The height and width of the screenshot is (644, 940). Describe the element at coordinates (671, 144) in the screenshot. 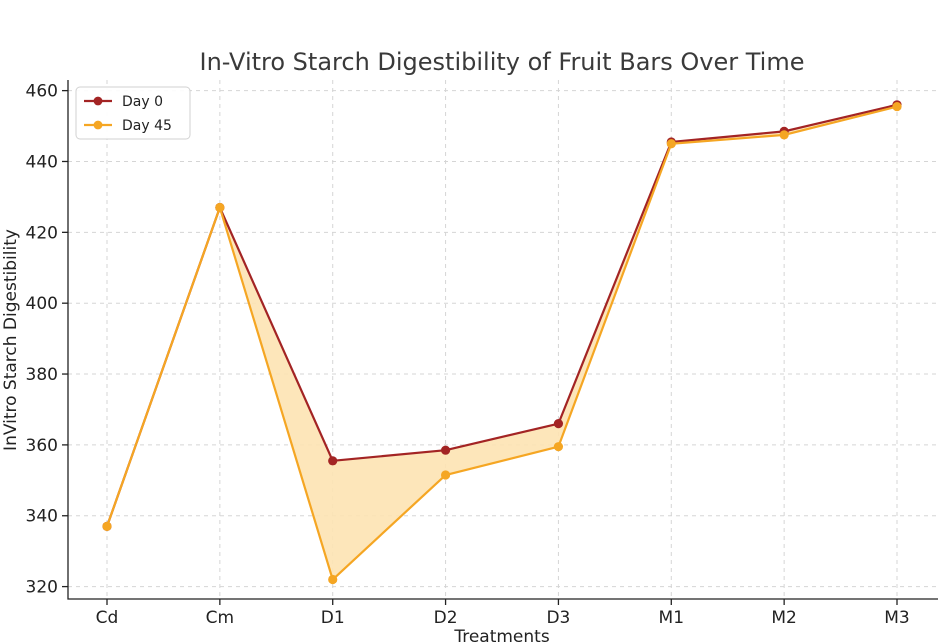

I see `data-point-M1` at that location.